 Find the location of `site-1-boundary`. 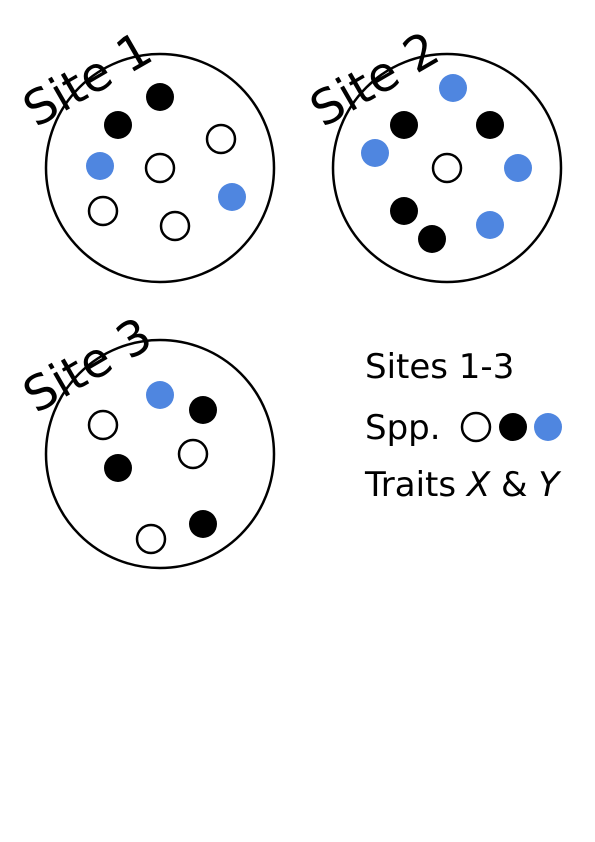

site-1-boundary is located at coordinates (160, 168).